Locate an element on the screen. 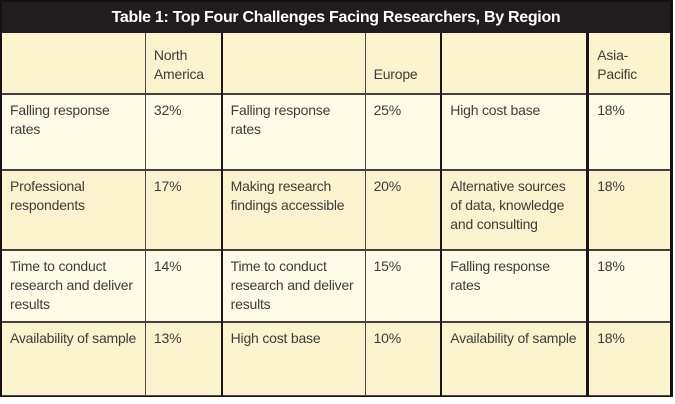  percent-cell: 14% is located at coordinates (183, 286).